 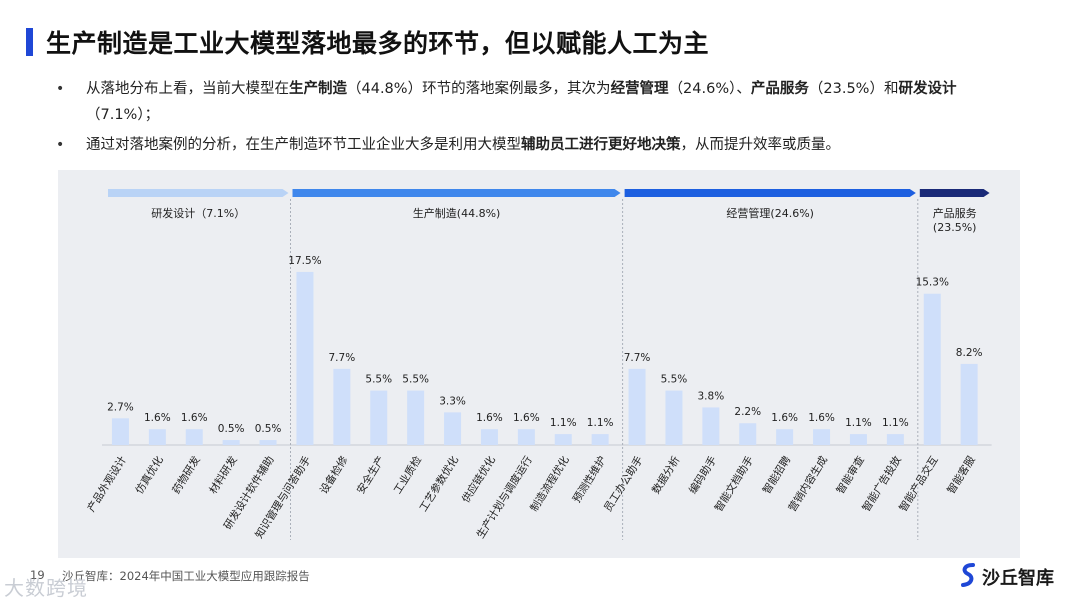 What do you see at coordinates (107, 483) in the screenshot?
I see `category-label: 产品外观设计` at bounding box center [107, 483].